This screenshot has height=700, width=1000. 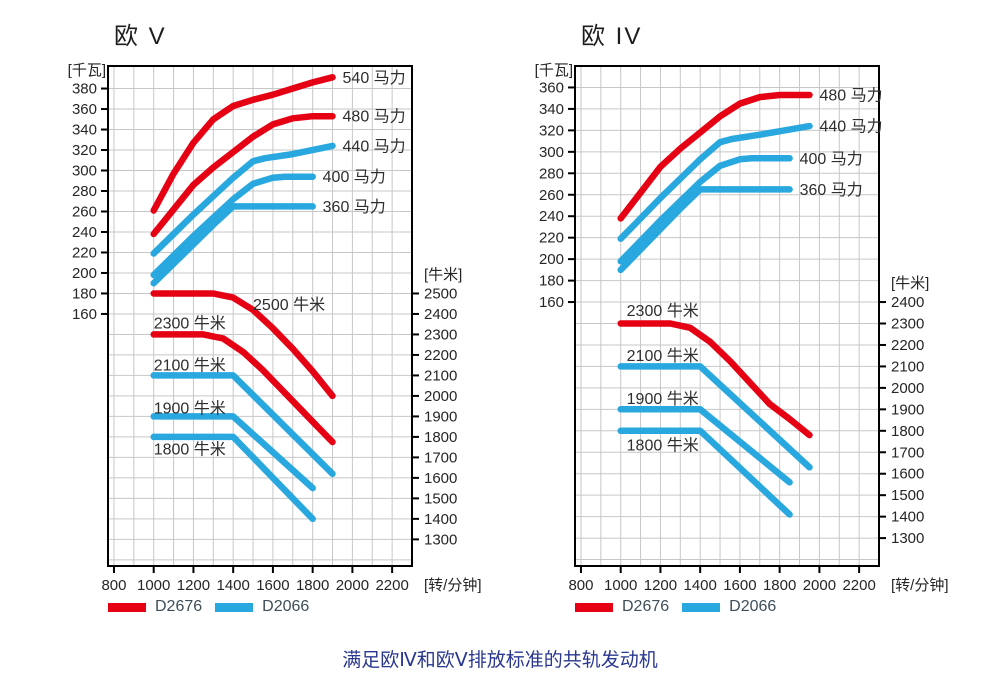 What do you see at coordinates (551, 195) in the screenshot?
I see `svg-text: 260` at bounding box center [551, 195].